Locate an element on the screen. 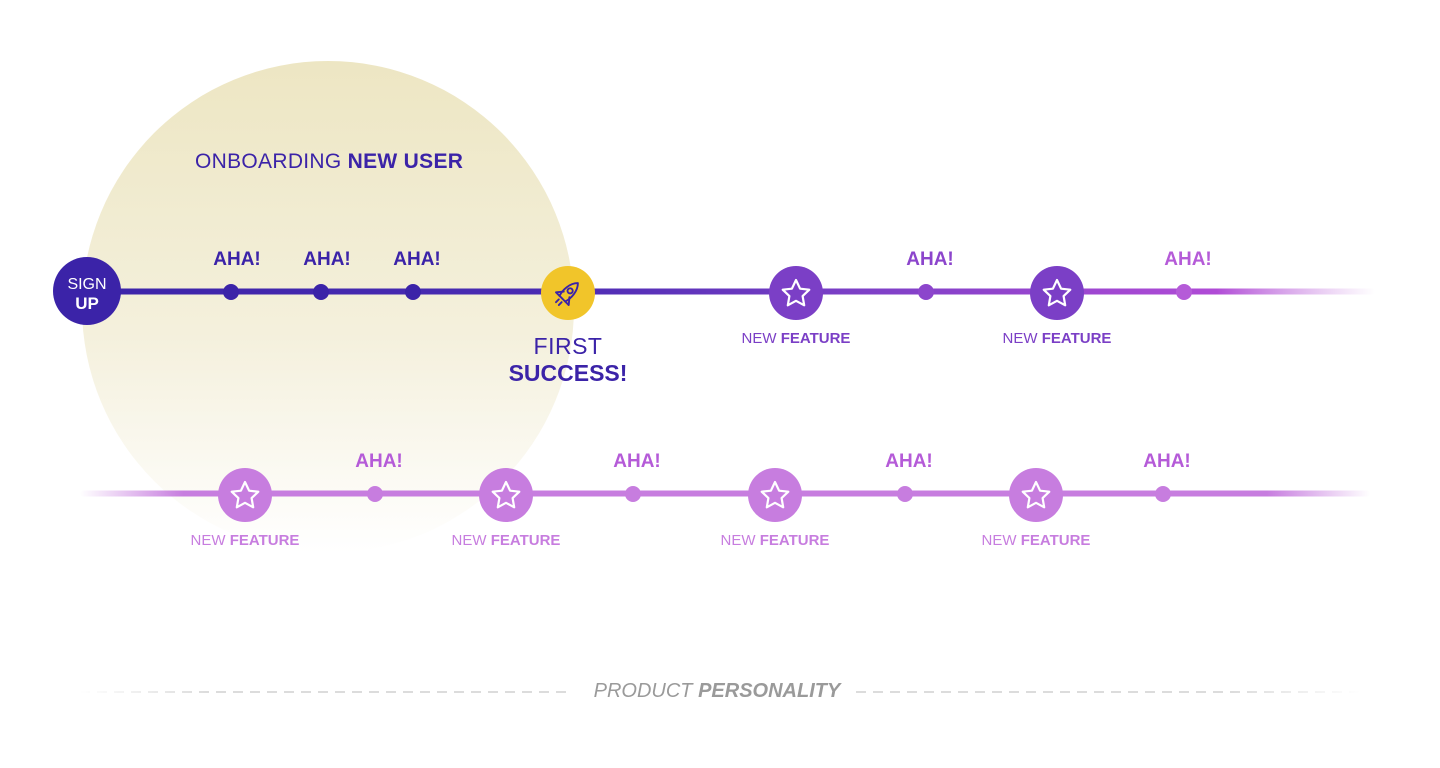 The height and width of the screenshot is (768, 1440). first-success-bold: SUCCESS! is located at coordinates (568, 373).